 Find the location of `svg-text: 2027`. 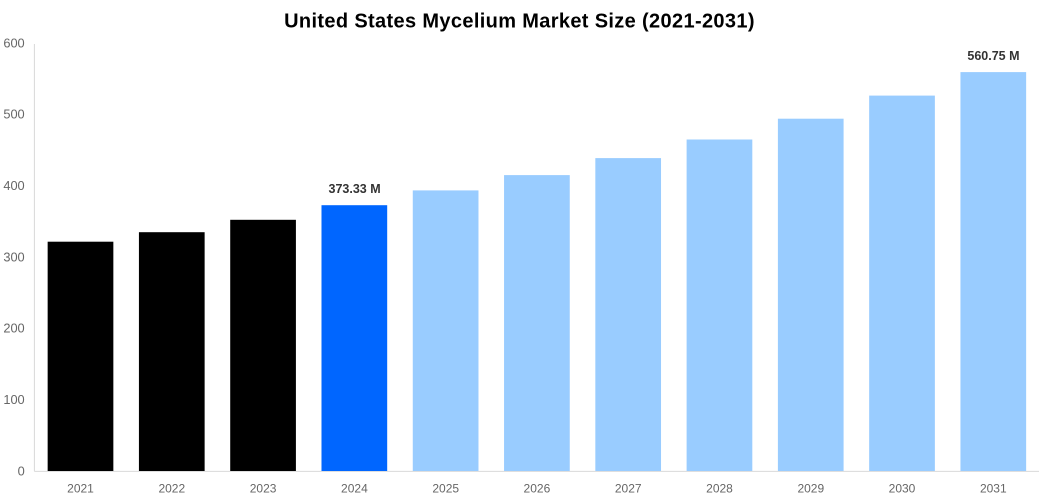

svg-text: 2027 is located at coordinates (628, 489).